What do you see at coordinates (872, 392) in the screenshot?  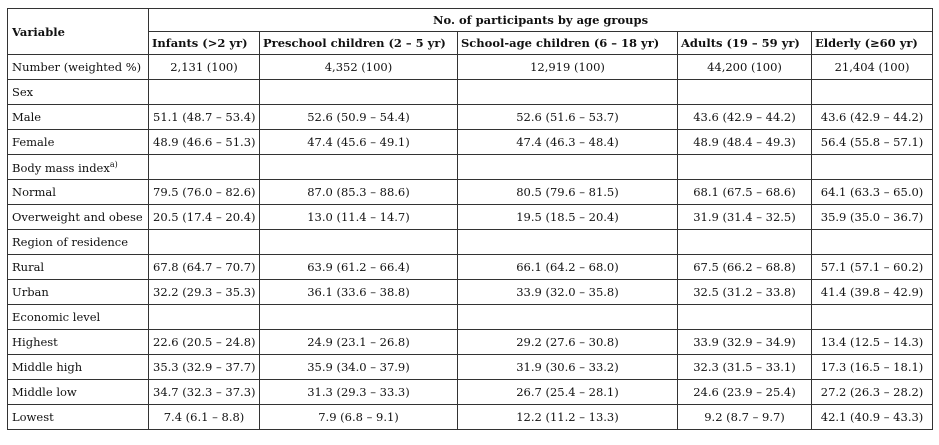 I see `table-cell: 27.2 (26.3 – 28.2)` at bounding box center [872, 392].